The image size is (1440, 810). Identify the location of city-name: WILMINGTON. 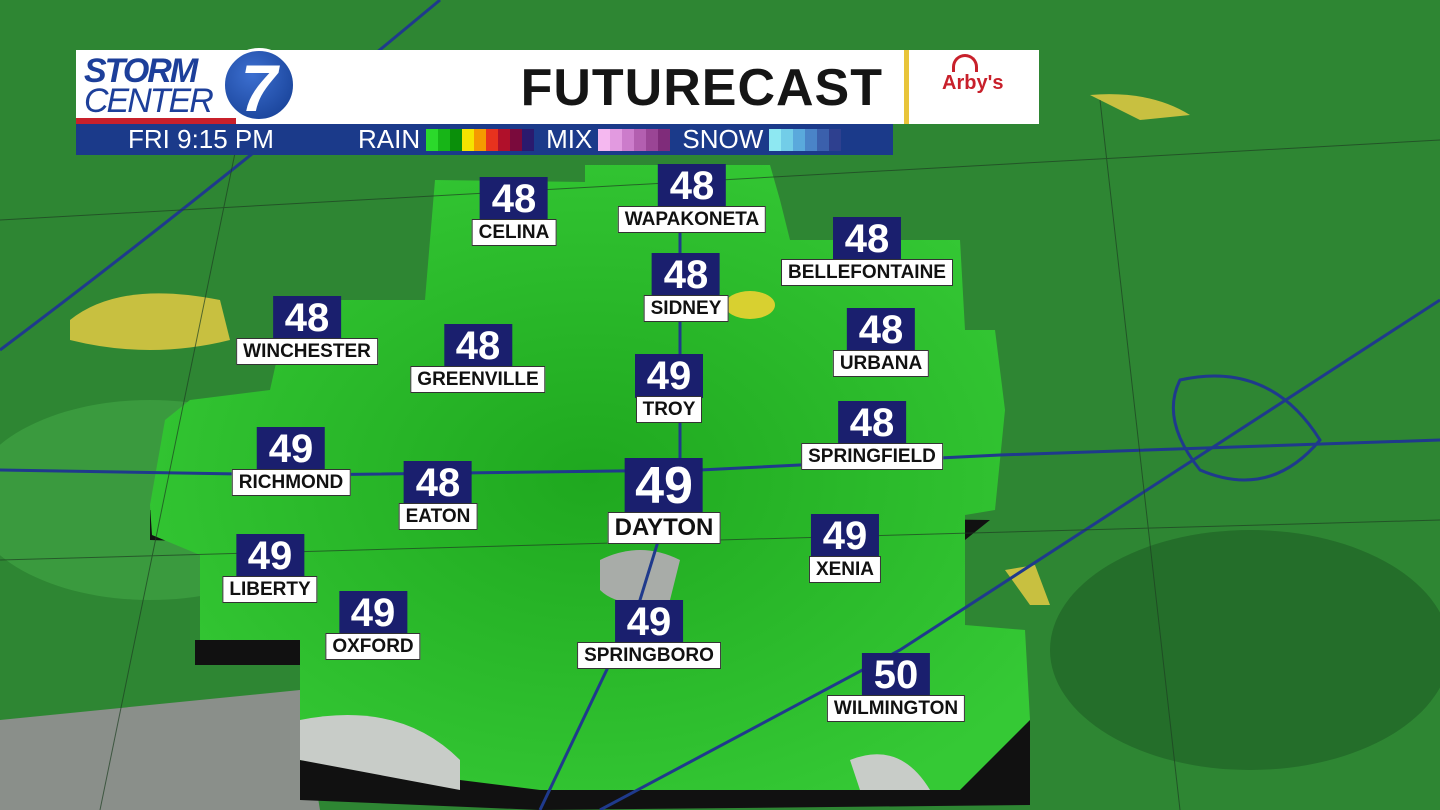
(896, 708).